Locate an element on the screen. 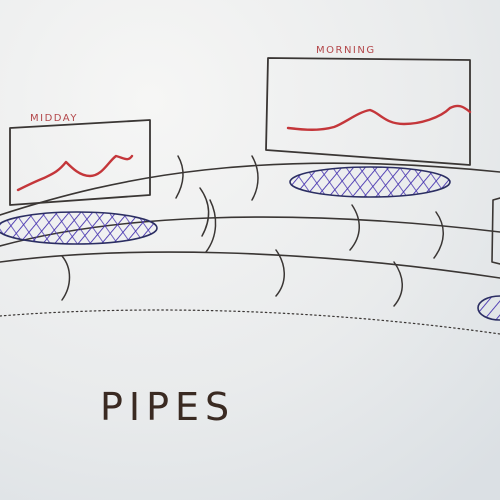  pipes-title: PIPES is located at coordinates (167, 407).